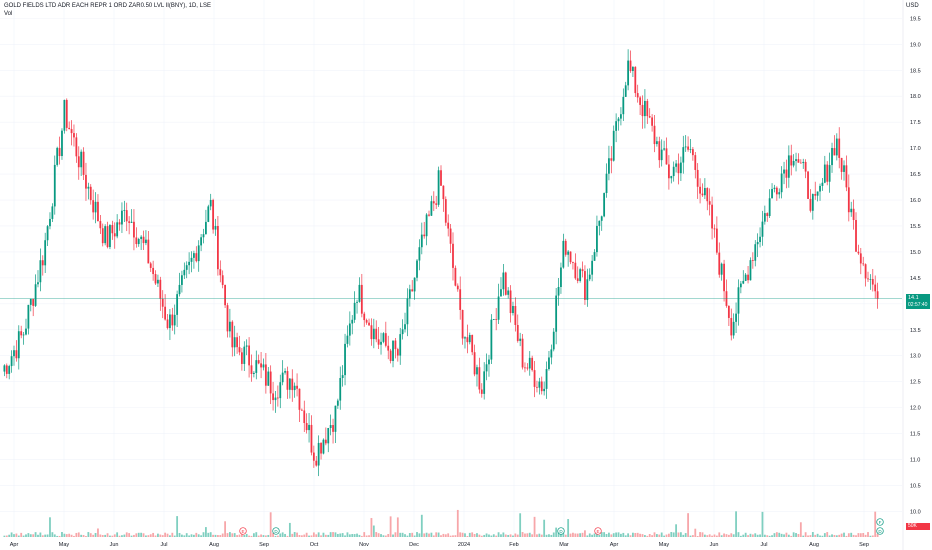 This screenshot has width=932, height=550. What do you see at coordinates (276, 531) in the screenshot?
I see `event-marker-icon` at bounding box center [276, 531].